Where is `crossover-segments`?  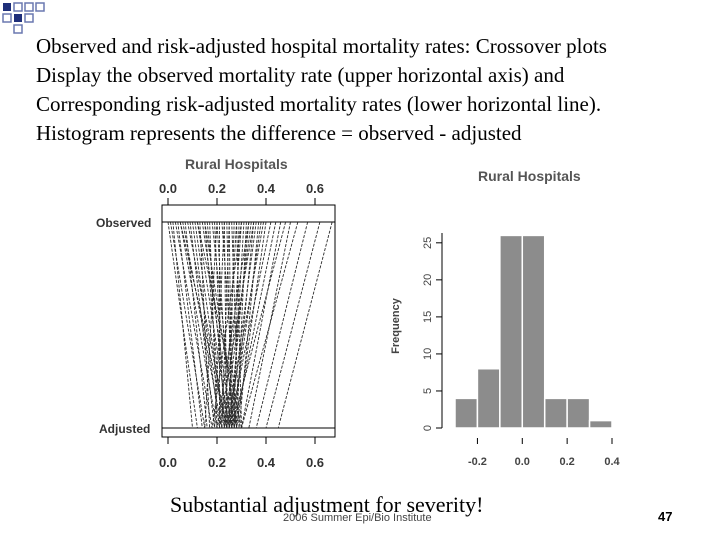 crossover-segments is located at coordinates (250, 325).